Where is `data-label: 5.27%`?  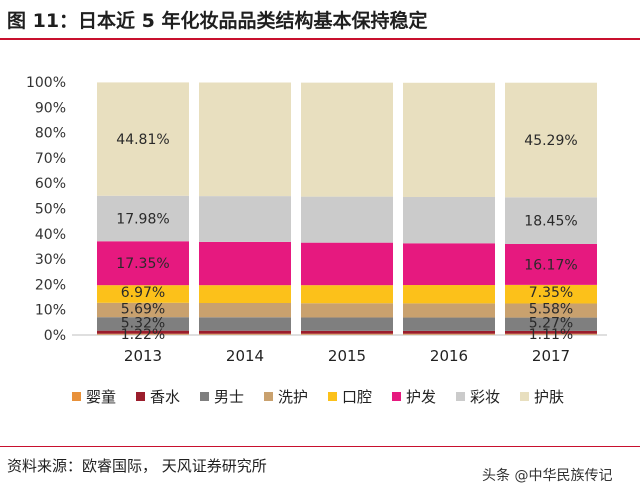
data-label: 5.27% is located at coordinates (551, 323).